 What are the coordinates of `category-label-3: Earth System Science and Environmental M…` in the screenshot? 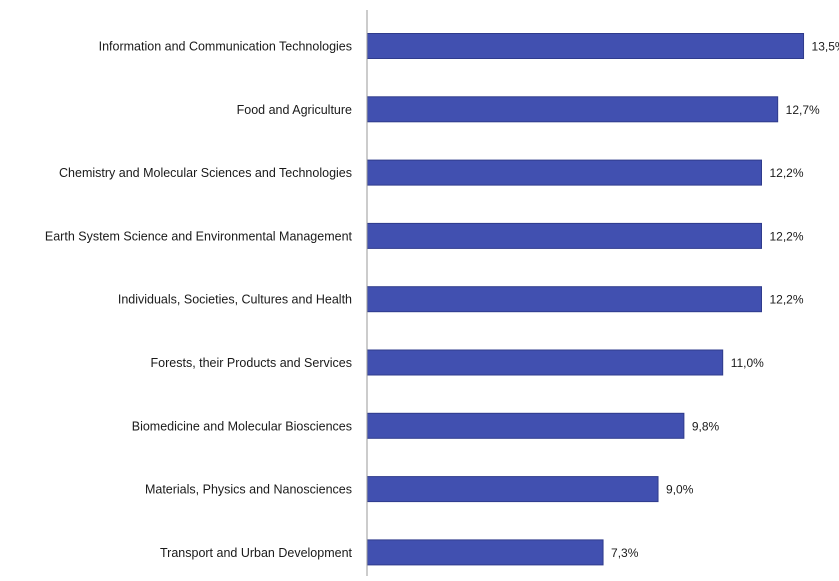 It's located at (199, 236).